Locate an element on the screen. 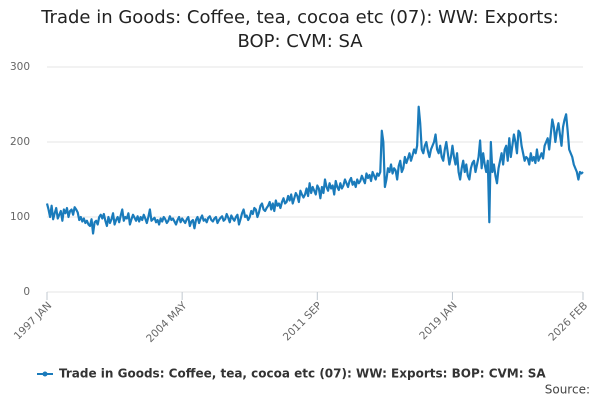 The image size is (600, 400). x-tick-label: 2026 FEB is located at coordinates (568, 322).